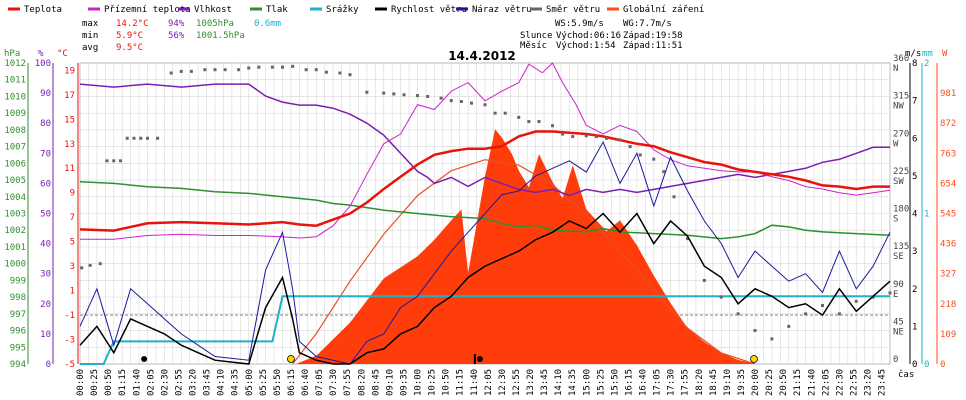 The height and width of the screenshot is (400, 966). I want to click on direction-tick: 45, so click(898, 322).